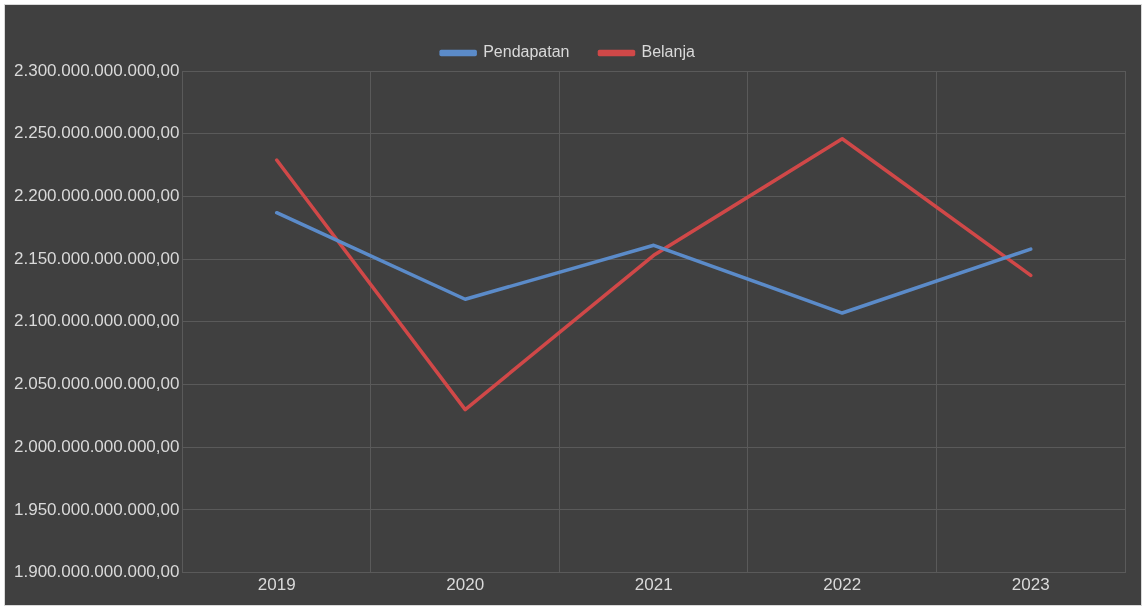 The width and height of the screenshot is (1144, 608). I want to click on y-tick-label: 2.150.000.000.000,00, so click(97, 258).